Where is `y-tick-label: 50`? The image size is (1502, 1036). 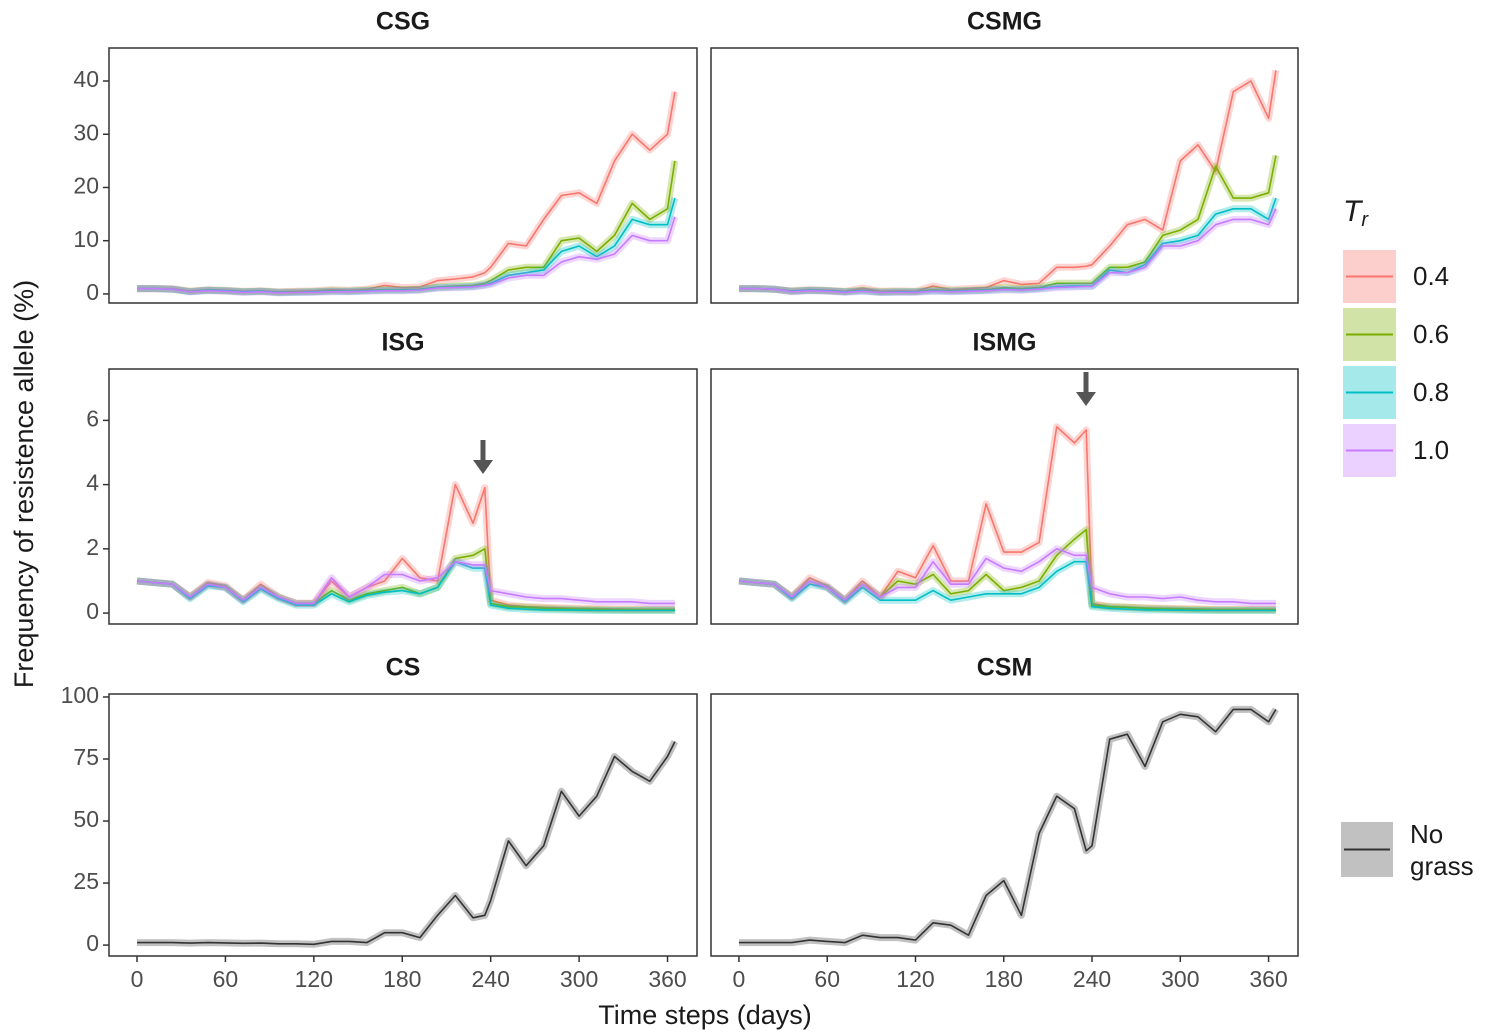
y-tick-label: 50 is located at coordinates (86, 819).